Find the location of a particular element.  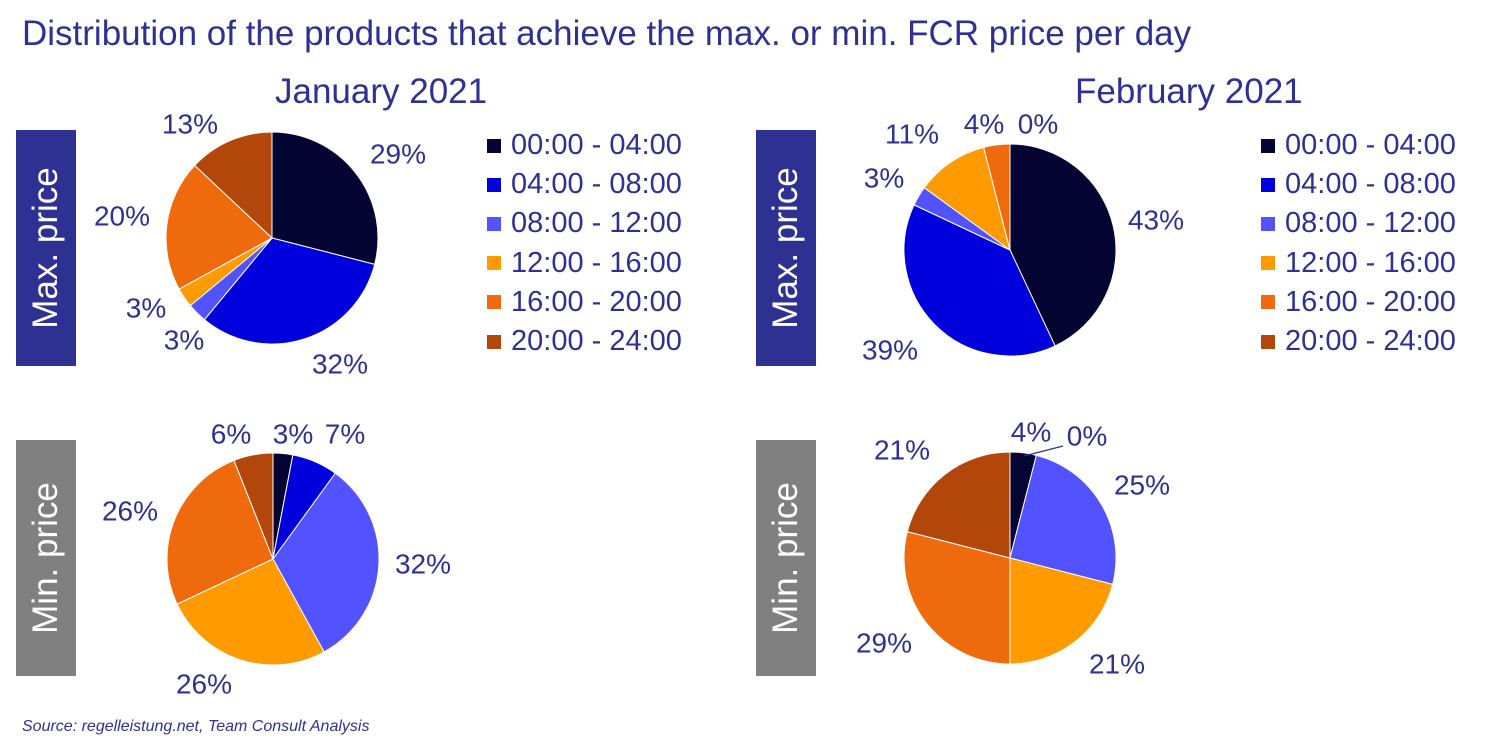

slice-label: 20% is located at coordinates (122, 215).